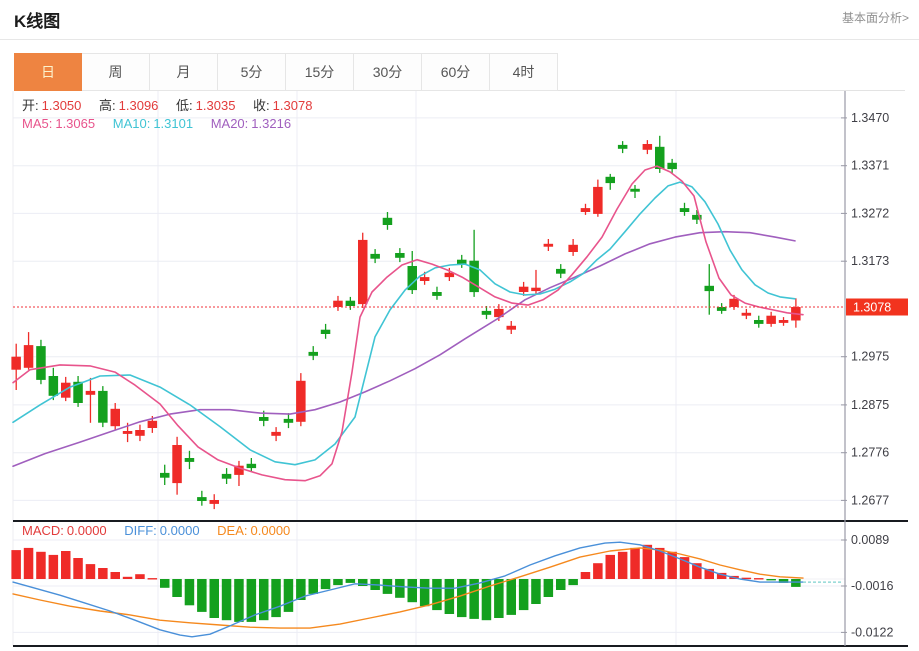  What do you see at coordinates (30, 105) in the screenshot?
I see `open-label: 开:` at bounding box center [30, 105].